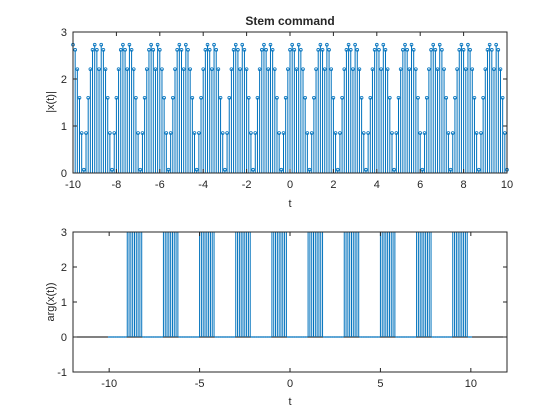 This screenshot has height=420, width=560. What do you see at coordinates (420, 185) in the screenshot?
I see `x-tick-label: 6` at bounding box center [420, 185].